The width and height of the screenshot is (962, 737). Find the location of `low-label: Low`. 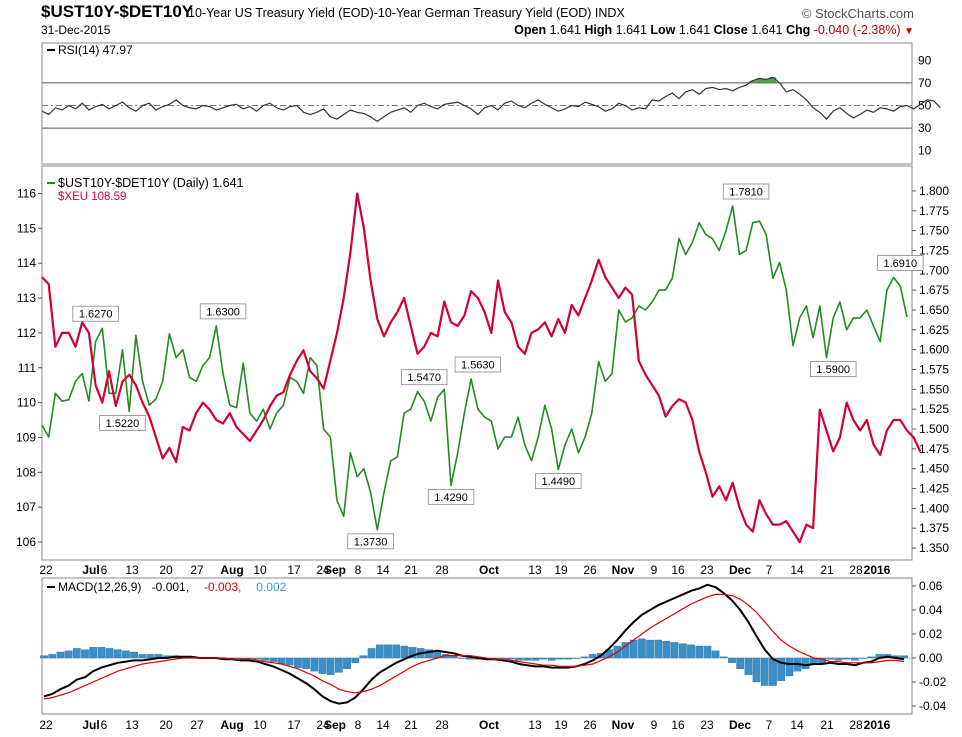

low-label: Low is located at coordinates (663, 30).